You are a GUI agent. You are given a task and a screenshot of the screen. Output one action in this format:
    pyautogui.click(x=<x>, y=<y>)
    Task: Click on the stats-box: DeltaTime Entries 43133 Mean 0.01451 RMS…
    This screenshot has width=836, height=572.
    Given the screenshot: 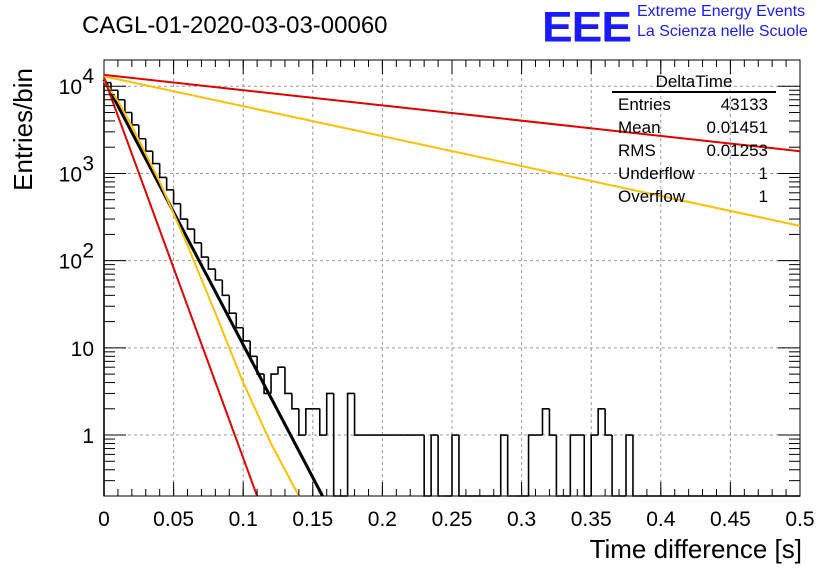 What is the action you would take?
    pyautogui.click(x=694, y=139)
    